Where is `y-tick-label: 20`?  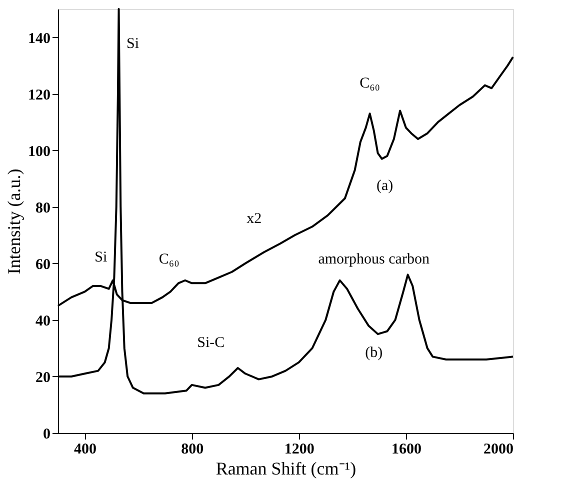
y-tick-label: 20 is located at coordinates (43, 378).